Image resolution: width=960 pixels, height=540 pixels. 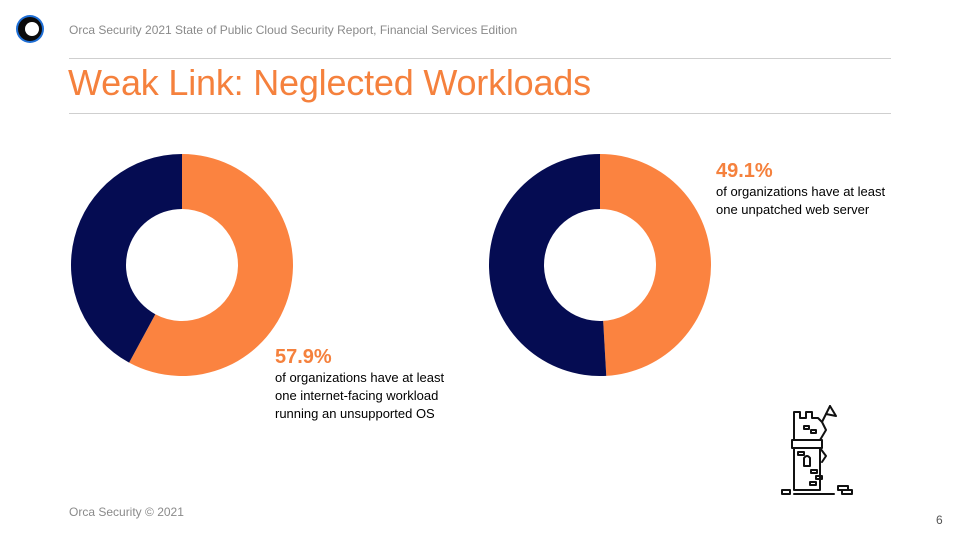 I want to click on page-title: Weak Link: Neglected Workloads, so click(x=329, y=82).